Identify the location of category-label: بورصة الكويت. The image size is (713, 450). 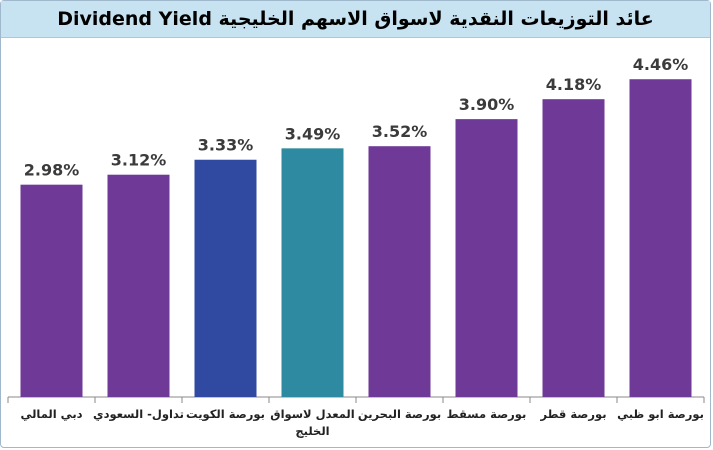
(225, 414).